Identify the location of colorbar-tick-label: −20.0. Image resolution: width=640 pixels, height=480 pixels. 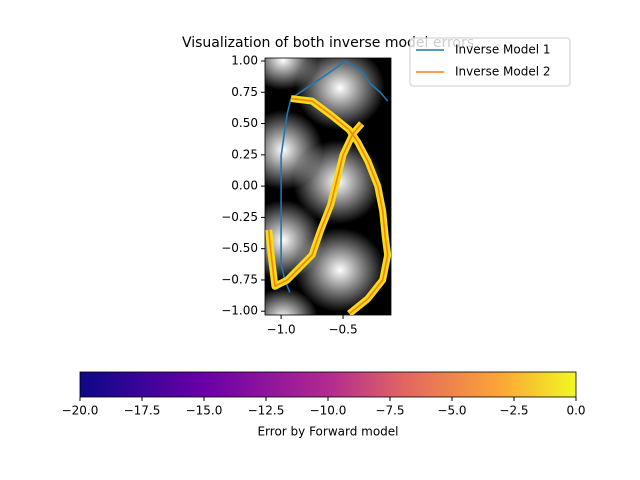
(80, 411).